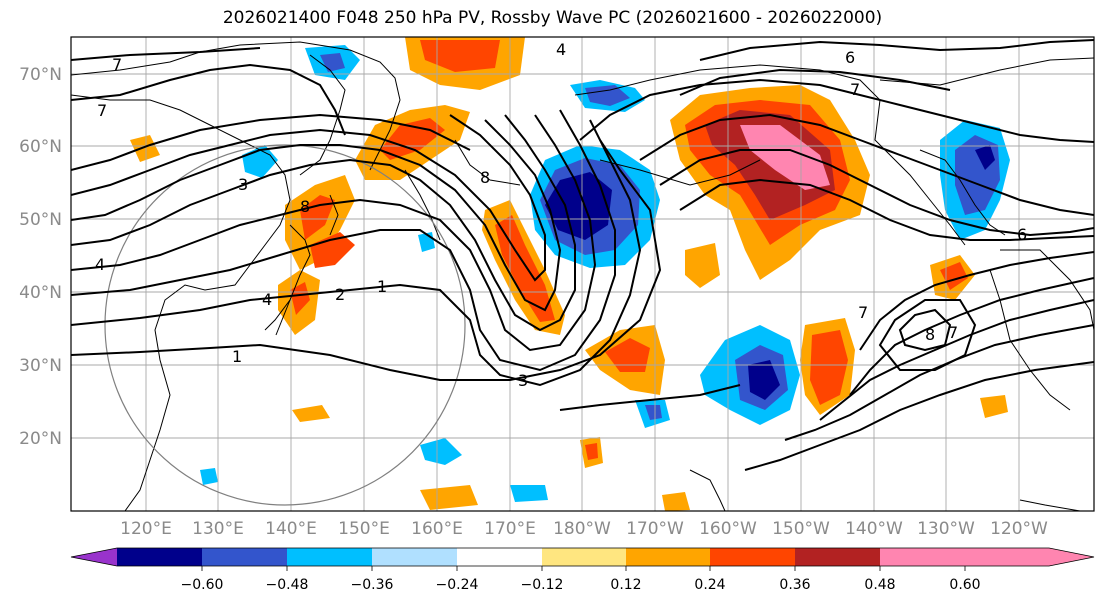 The image size is (1105, 604). Describe the element at coordinates (287, 585) in the screenshot. I see `colorbar-label: −0.48` at that location.